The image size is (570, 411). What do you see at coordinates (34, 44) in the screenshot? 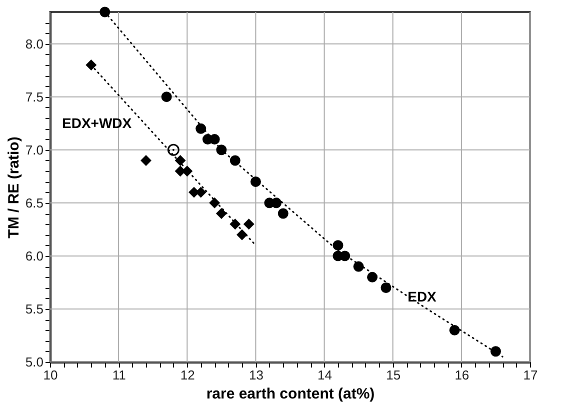
I see `y-tick-label: 8.0` at bounding box center [34, 44].